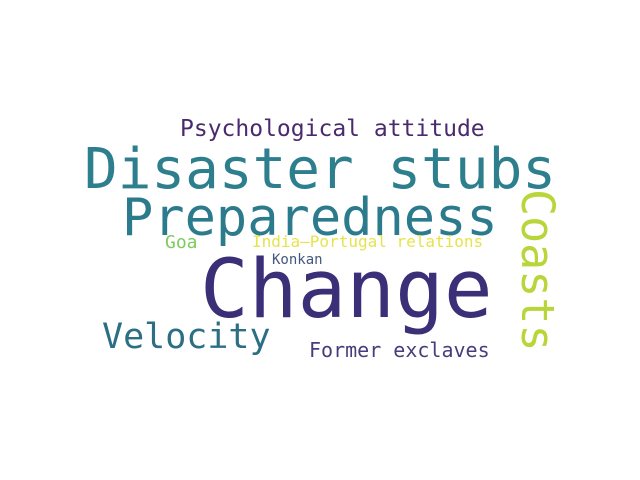 The height and width of the screenshot is (480, 640). I want to click on word-disaster-stubs: Disaster stubs, so click(320, 169).